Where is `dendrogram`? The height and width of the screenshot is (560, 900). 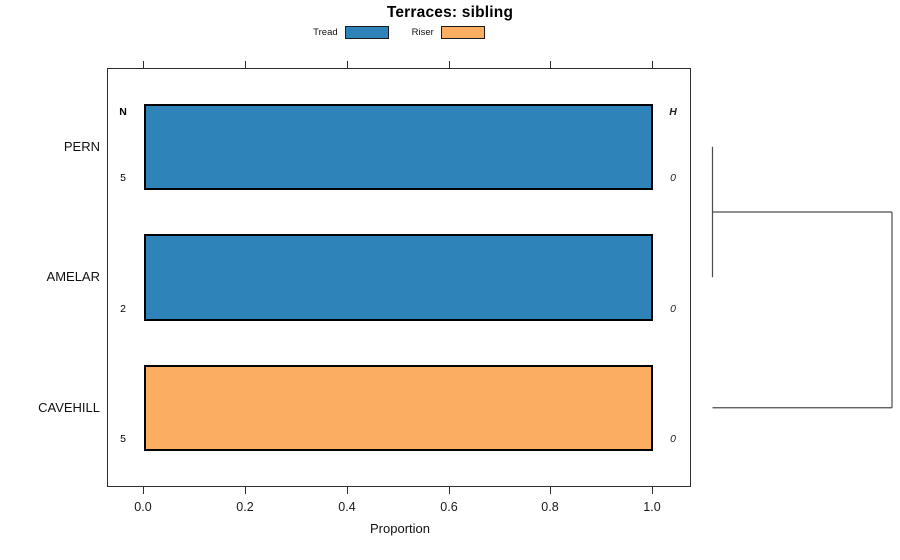
dendrogram is located at coordinates (802, 277).